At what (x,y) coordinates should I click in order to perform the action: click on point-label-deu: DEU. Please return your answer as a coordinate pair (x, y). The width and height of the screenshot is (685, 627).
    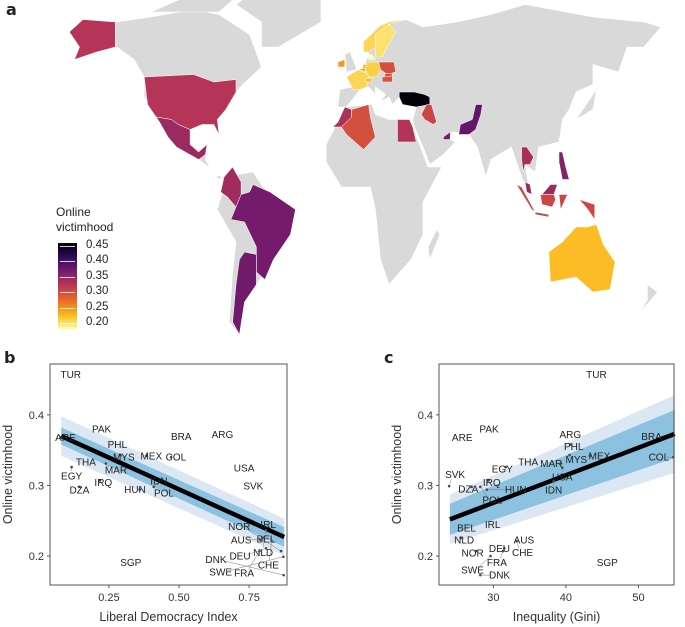
    Looking at the image, I should click on (239, 557).